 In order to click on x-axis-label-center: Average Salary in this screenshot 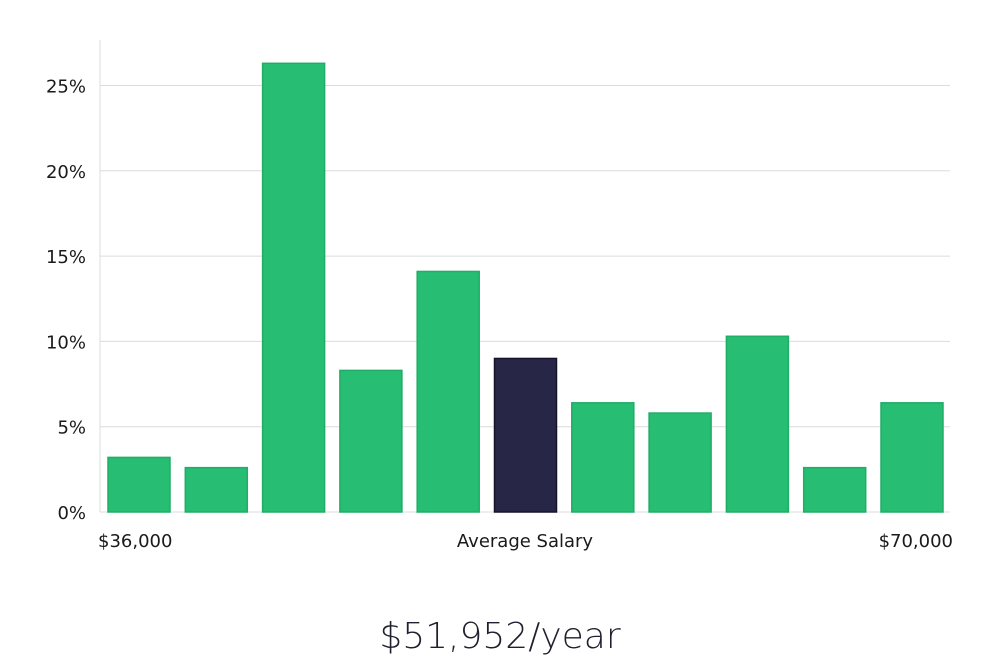, I will do `click(525, 541)`.